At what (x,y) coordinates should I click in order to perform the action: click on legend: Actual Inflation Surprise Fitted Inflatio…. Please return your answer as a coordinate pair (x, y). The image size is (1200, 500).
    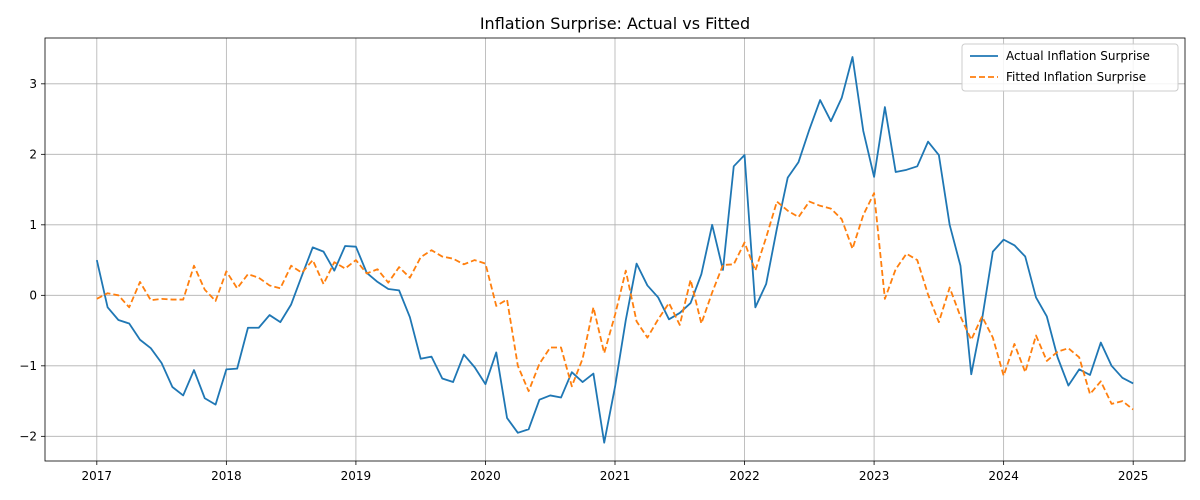
    Looking at the image, I should click on (1070, 67).